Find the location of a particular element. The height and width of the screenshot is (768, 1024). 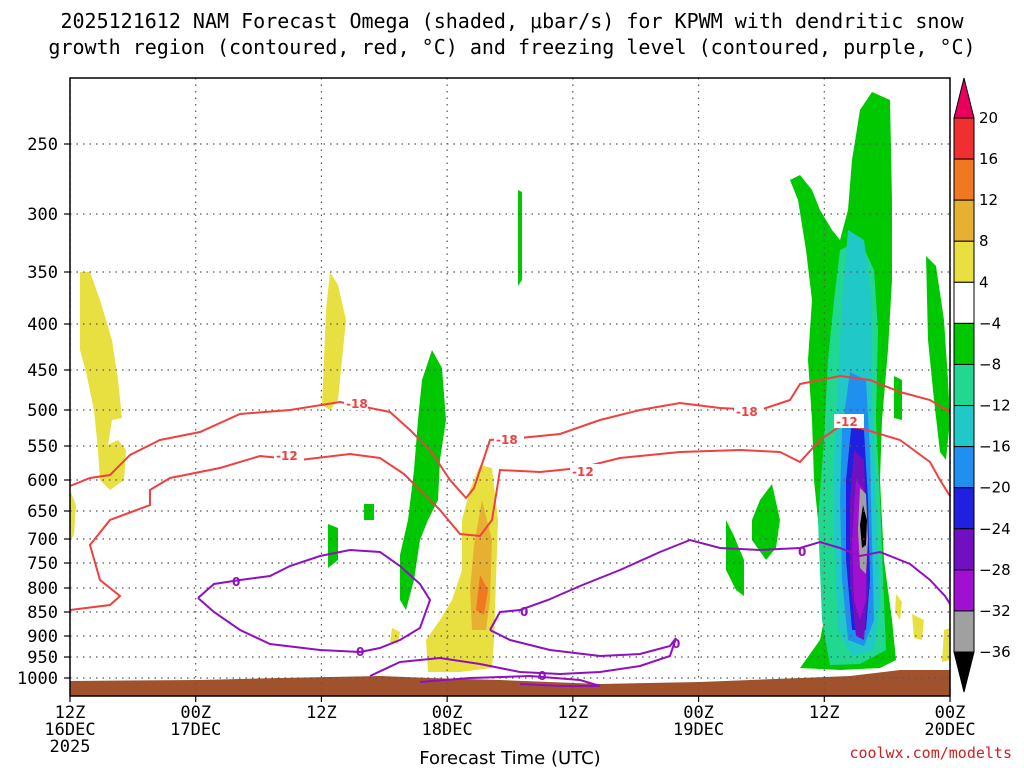

colorbar-label: −24 is located at coordinates (995, 529).